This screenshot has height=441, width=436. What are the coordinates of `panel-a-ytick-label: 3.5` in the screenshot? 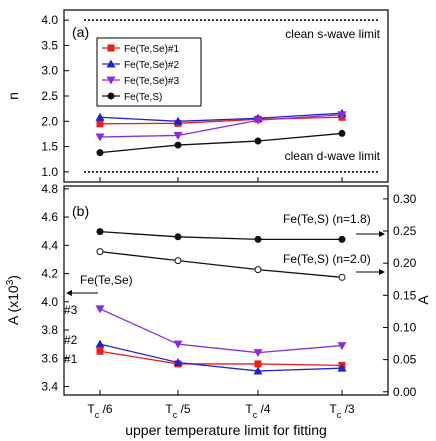 It's located at (49, 45).